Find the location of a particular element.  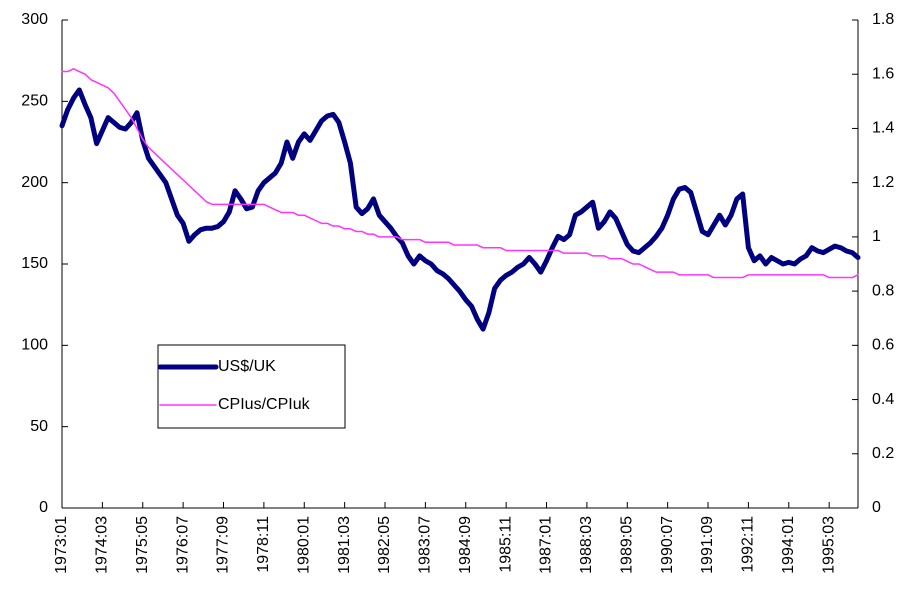

legend-label: US$/UK is located at coordinates (247, 366).